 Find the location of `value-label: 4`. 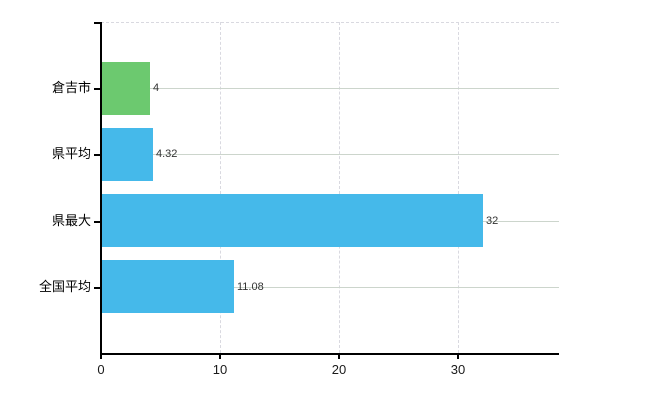

value-label: 4 is located at coordinates (156, 88).